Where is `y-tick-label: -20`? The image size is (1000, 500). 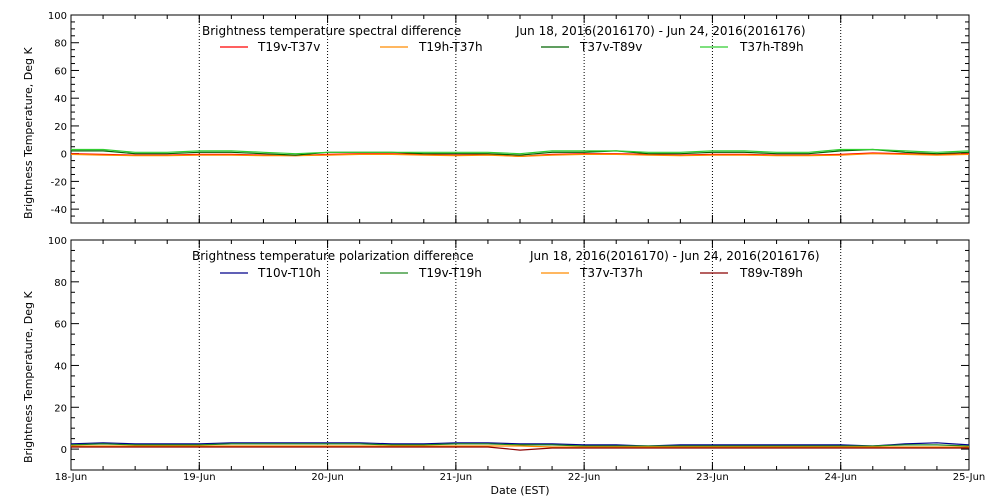
y-tick-label: -20 is located at coordinates (59, 182).